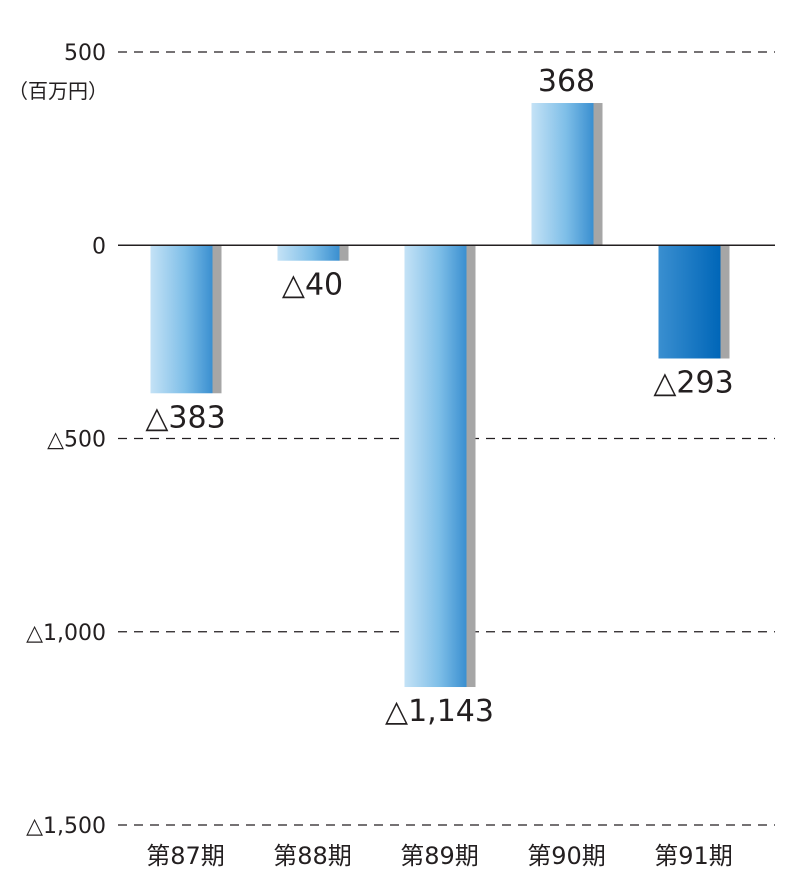  What do you see at coordinates (58, 91) in the screenshot?
I see `y-axis-unit-label: （百万円）` at bounding box center [58, 91].